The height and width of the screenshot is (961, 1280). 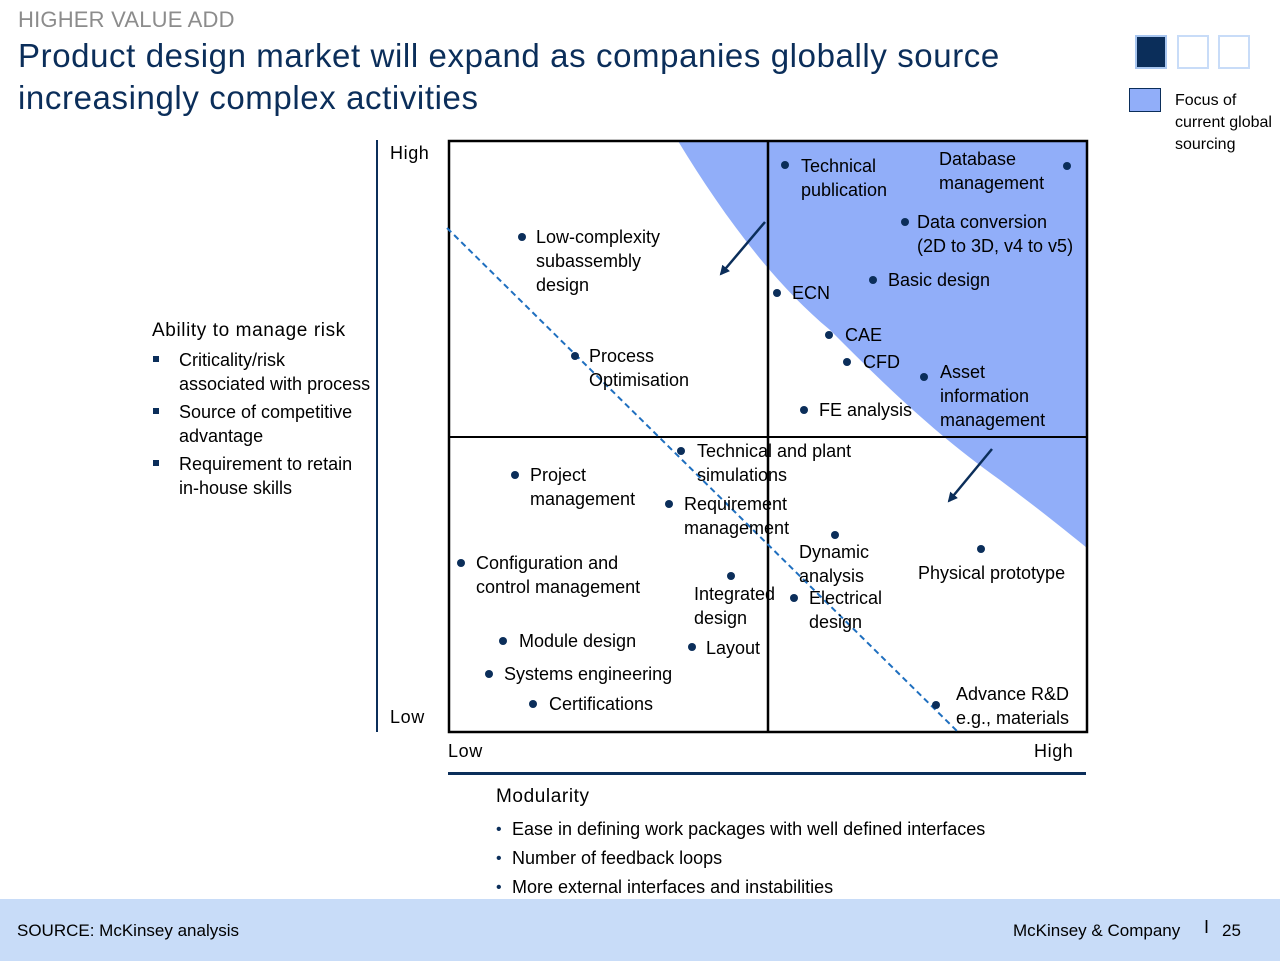 I want to click on y-axis-bullet: Criticality/risk associated with process, so click(x=262, y=372).